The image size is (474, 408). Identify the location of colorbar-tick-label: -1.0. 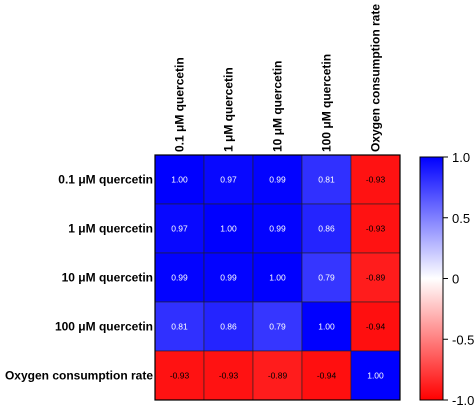
(463, 400).